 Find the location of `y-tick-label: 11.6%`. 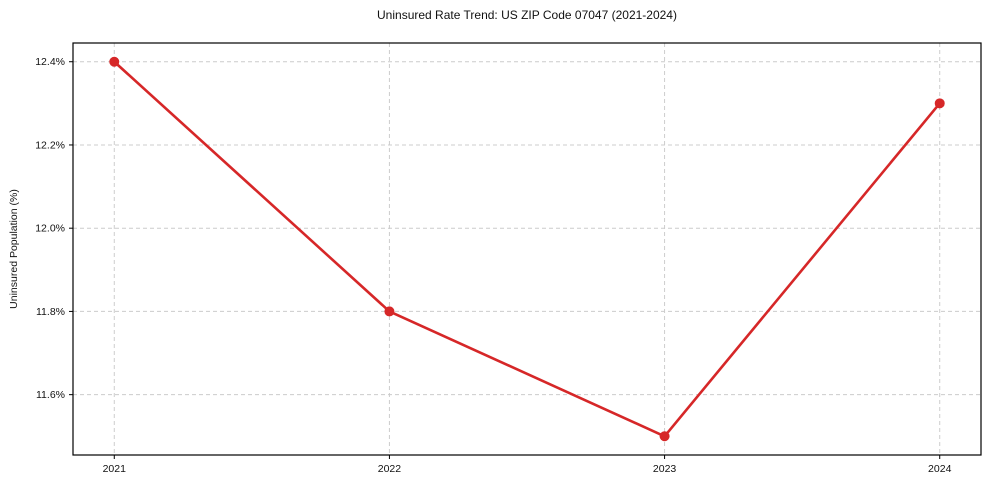

y-tick-label: 11.6% is located at coordinates (50, 395).